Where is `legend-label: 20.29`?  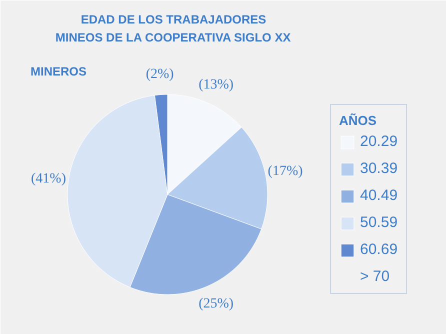 legend-label: 20.29 is located at coordinates (379, 141).